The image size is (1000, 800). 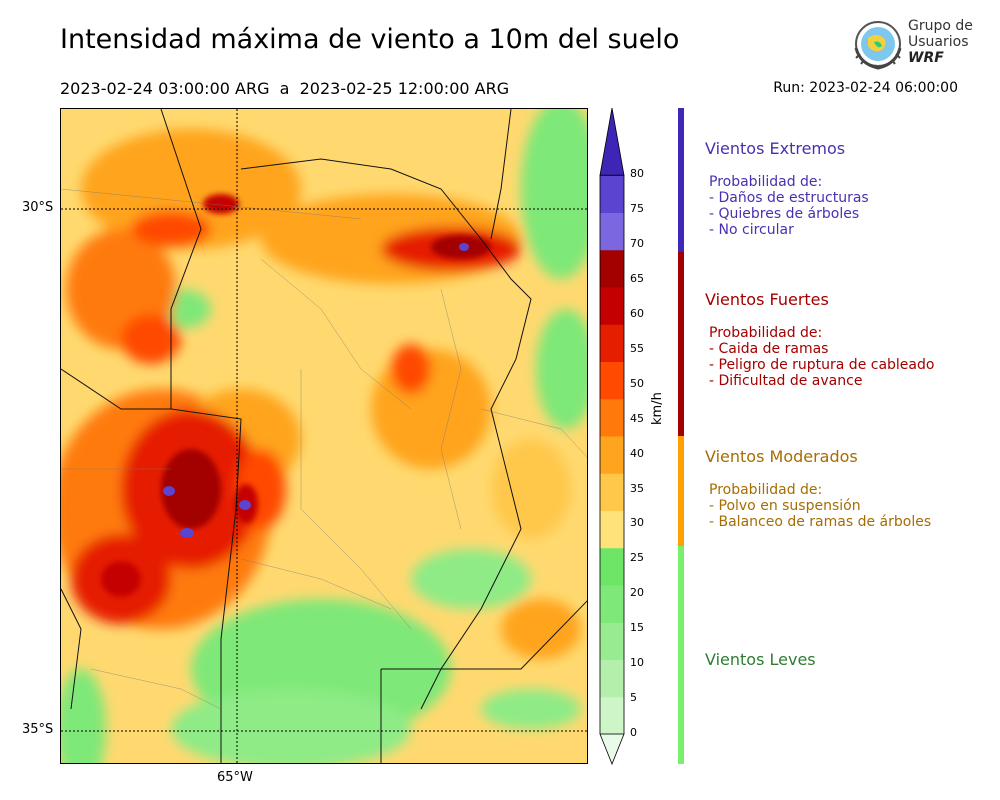 What do you see at coordinates (637, 174) in the screenshot?
I see `colorbar-tick-label: 80` at bounding box center [637, 174].